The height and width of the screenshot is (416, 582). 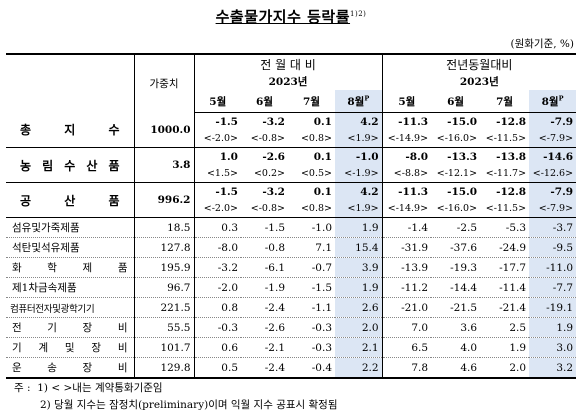 What do you see at coordinates (164, 130) in the screenshot?
I see `row-weight: 1000.0` at bounding box center [164, 130].